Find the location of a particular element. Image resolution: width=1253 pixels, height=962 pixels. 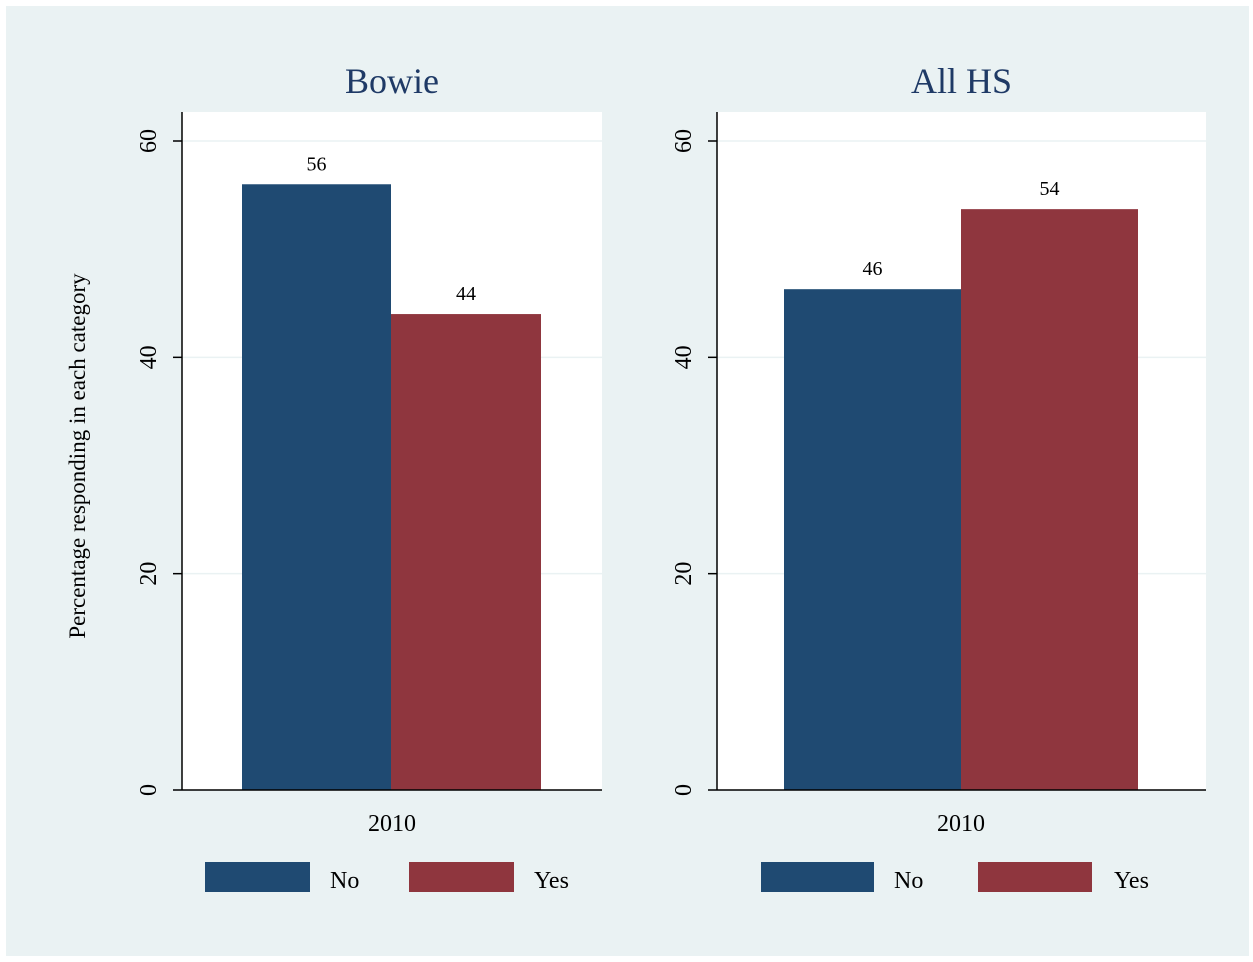

data-label: 46 is located at coordinates (873, 269).